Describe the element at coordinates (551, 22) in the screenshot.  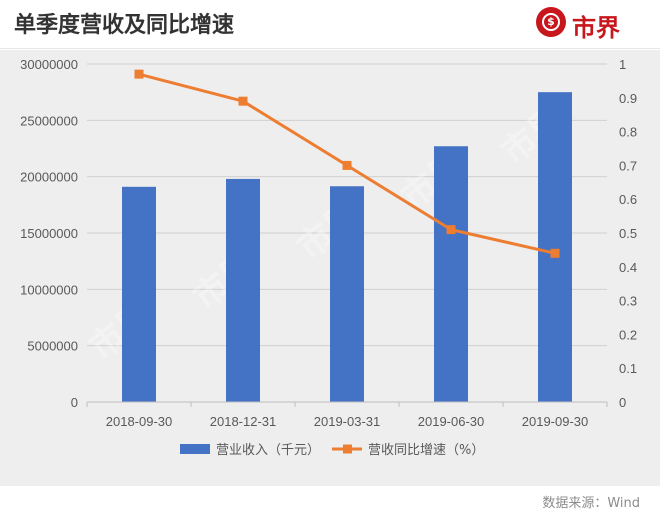
I see `logo-mark-icon: $` at that location.